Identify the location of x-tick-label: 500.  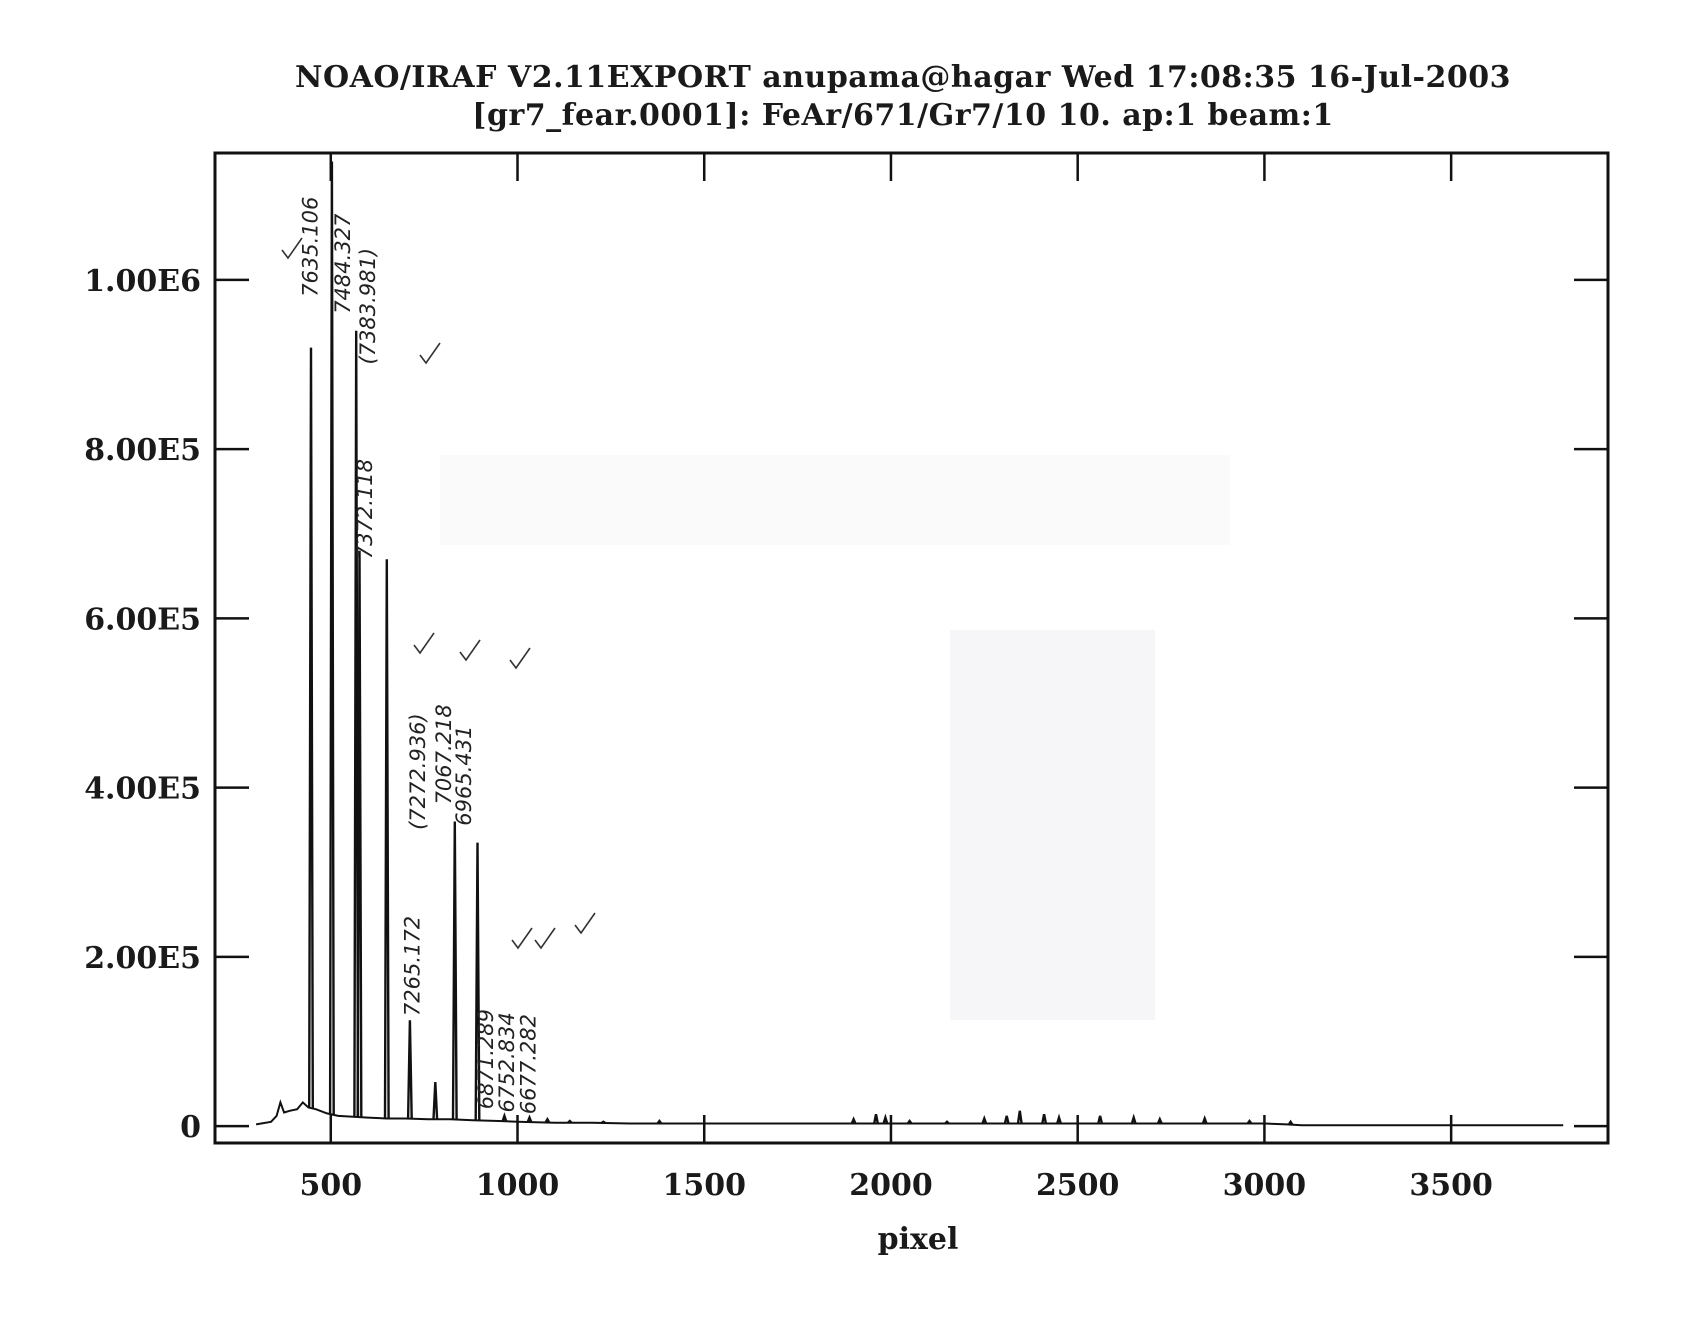
(330, 1185).